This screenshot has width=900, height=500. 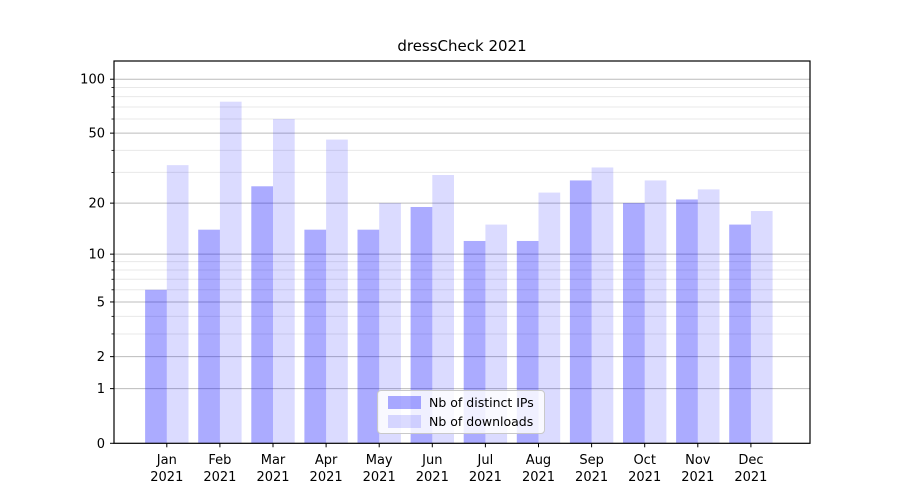 What do you see at coordinates (101, 444) in the screenshot?
I see `y-tick-label-0: 0` at bounding box center [101, 444].